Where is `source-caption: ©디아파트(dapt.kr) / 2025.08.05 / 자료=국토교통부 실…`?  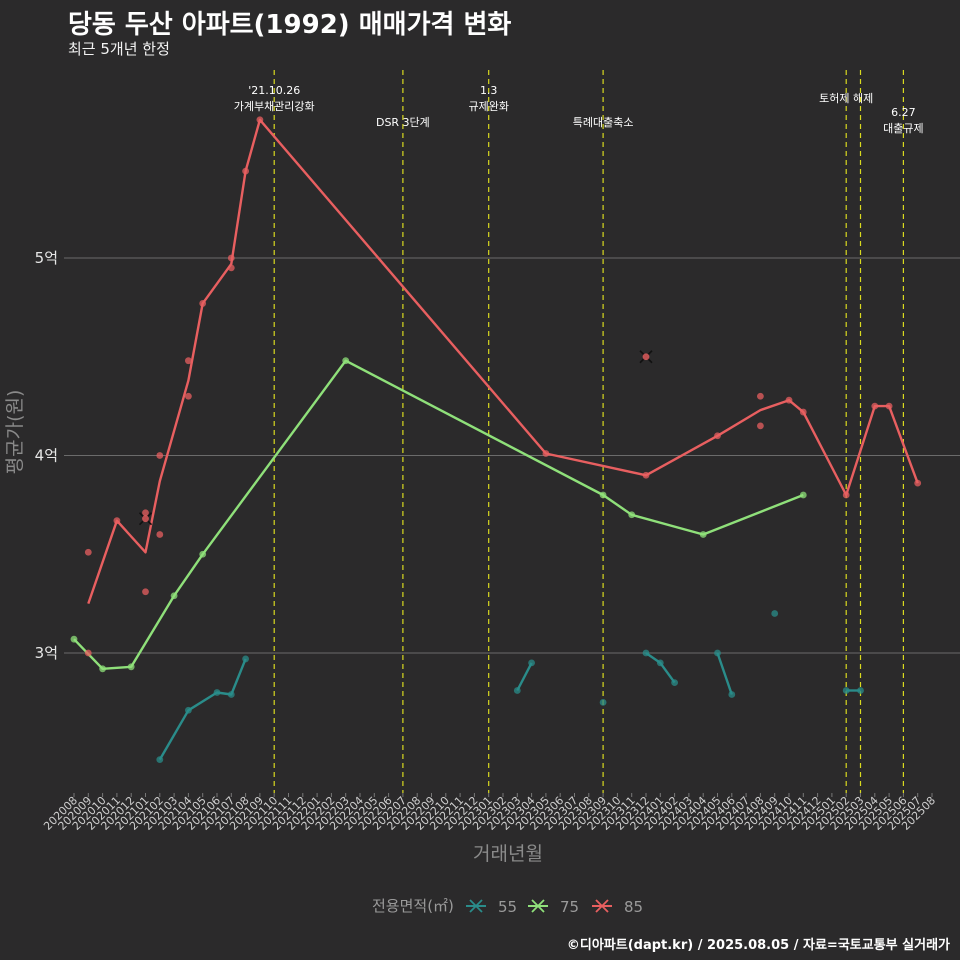 source-caption: ©디아파트(dapt.kr) / 2025.08.05 / 자료=국토교통부 실… is located at coordinates (758, 945).